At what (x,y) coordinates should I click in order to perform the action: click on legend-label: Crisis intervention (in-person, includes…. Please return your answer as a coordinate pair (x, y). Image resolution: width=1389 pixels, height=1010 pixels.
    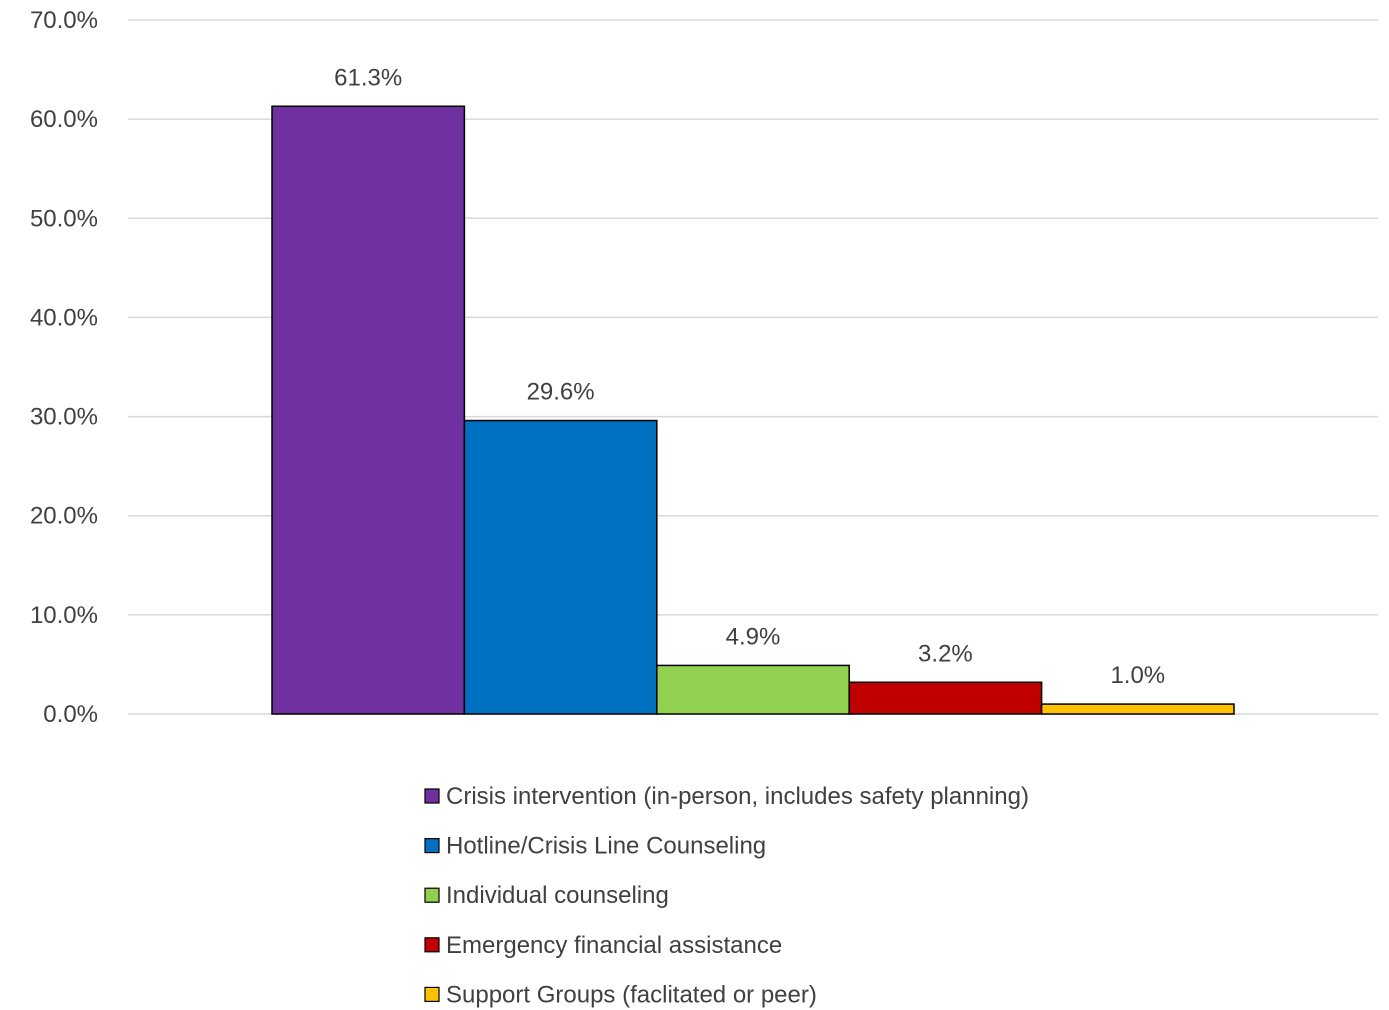
    Looking at the image, I should click on (737, 796).